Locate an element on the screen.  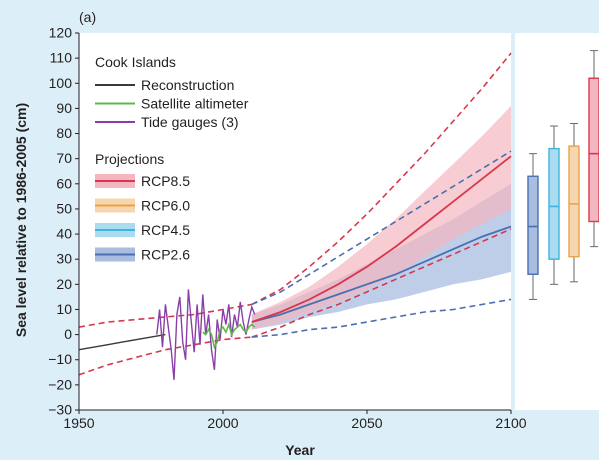
y-tick-label: −20 is located at coordinates (60, 384).